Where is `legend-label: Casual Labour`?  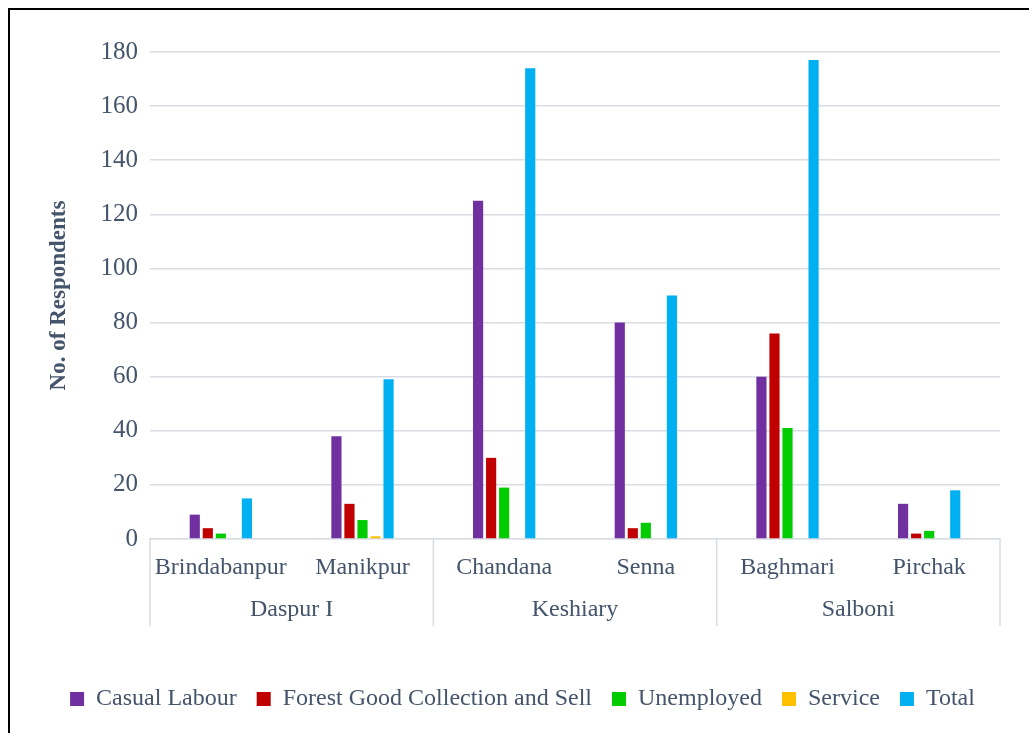 legend-label: Casual Labour is located at coordinates (166, 697).